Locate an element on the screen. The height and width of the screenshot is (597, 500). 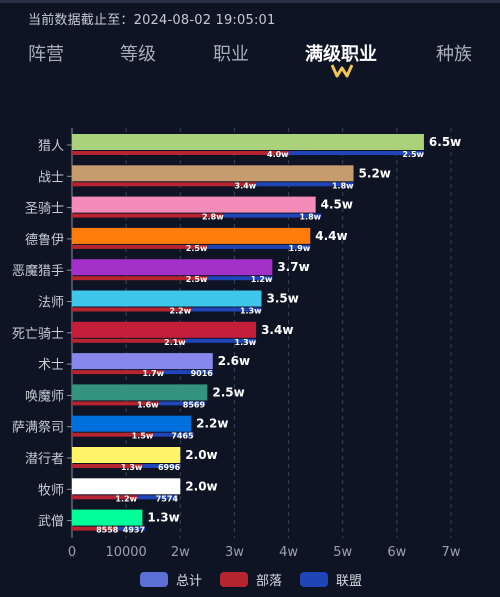
data-timestamp: 当前数据截止至：2024-08-02 19:05:01 is located at coordinates (151, 18).